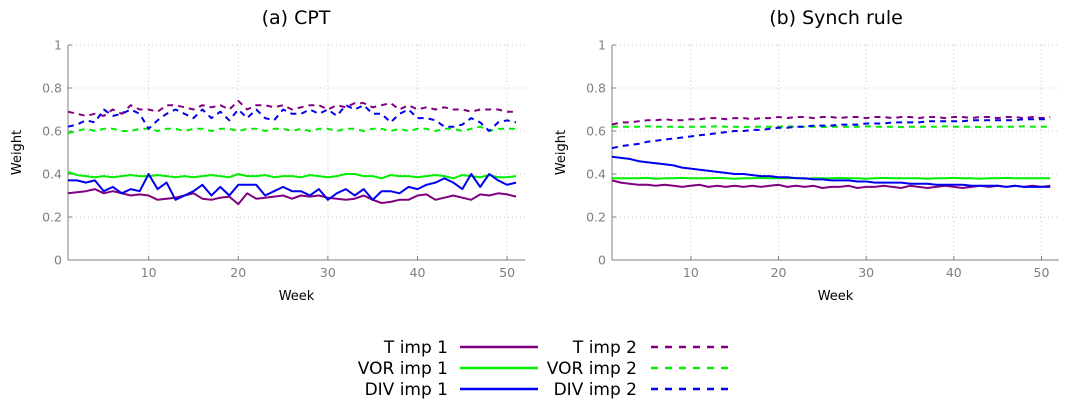 This screenshot has width=1070, height=401. Describe the element at coordinates (836, 18) in the screenshot. I see `chart-title: (b) Synch rule` at that location.